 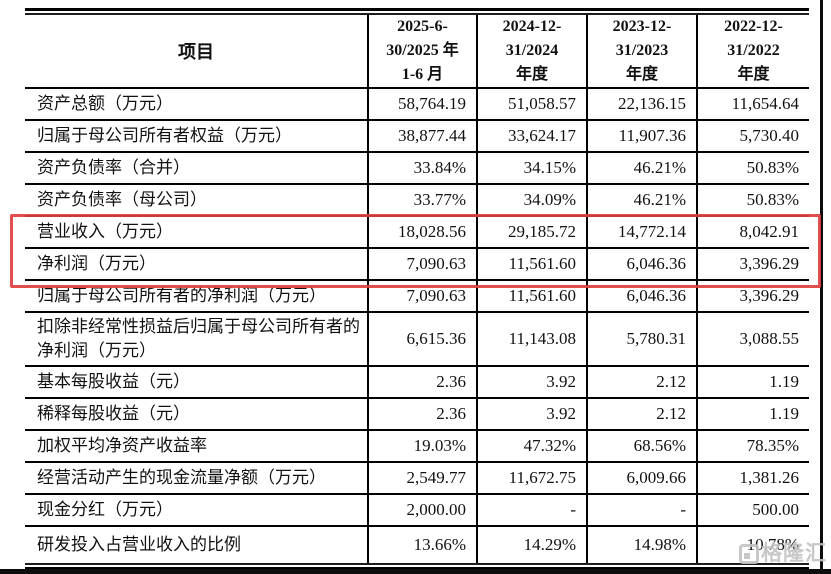 What do you see at coordinates (821, 287) in the screenshot?
I see `page-right-border` at bounding box center [821, 287].